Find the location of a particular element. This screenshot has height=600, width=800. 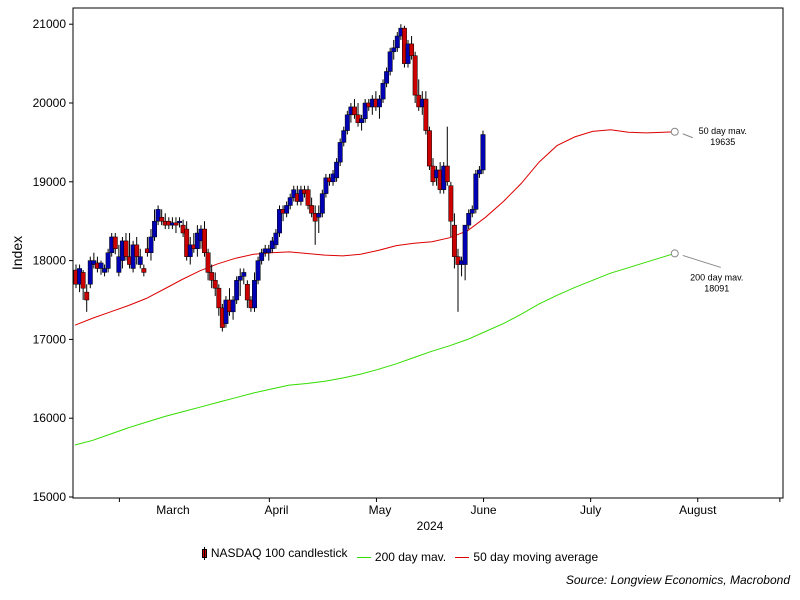

y-tick-label: 17000 is located at coordinates (50, 339).